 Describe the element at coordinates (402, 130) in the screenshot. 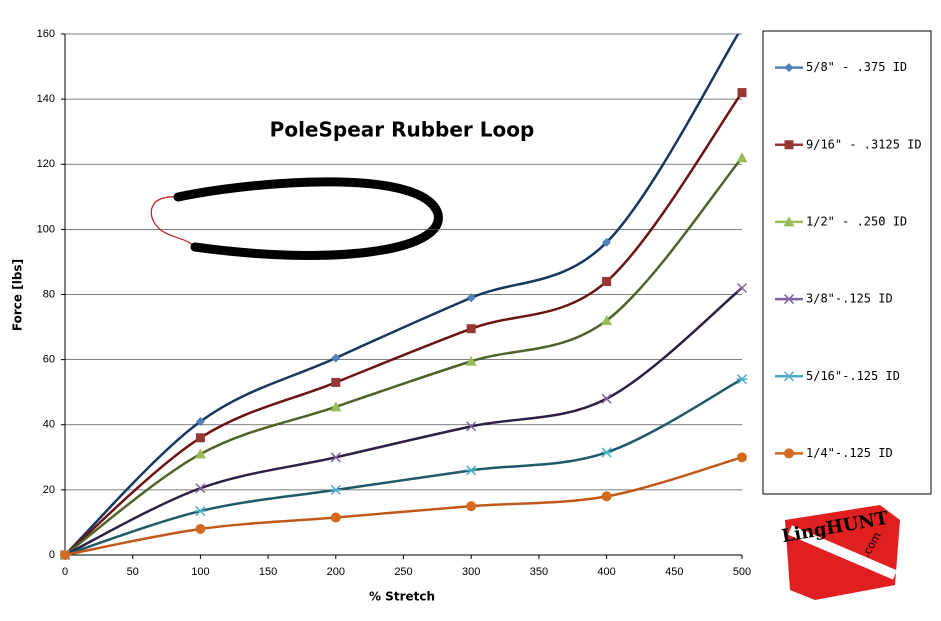

I see `chart-title: PoleSpear Rubber Loop` at that location.